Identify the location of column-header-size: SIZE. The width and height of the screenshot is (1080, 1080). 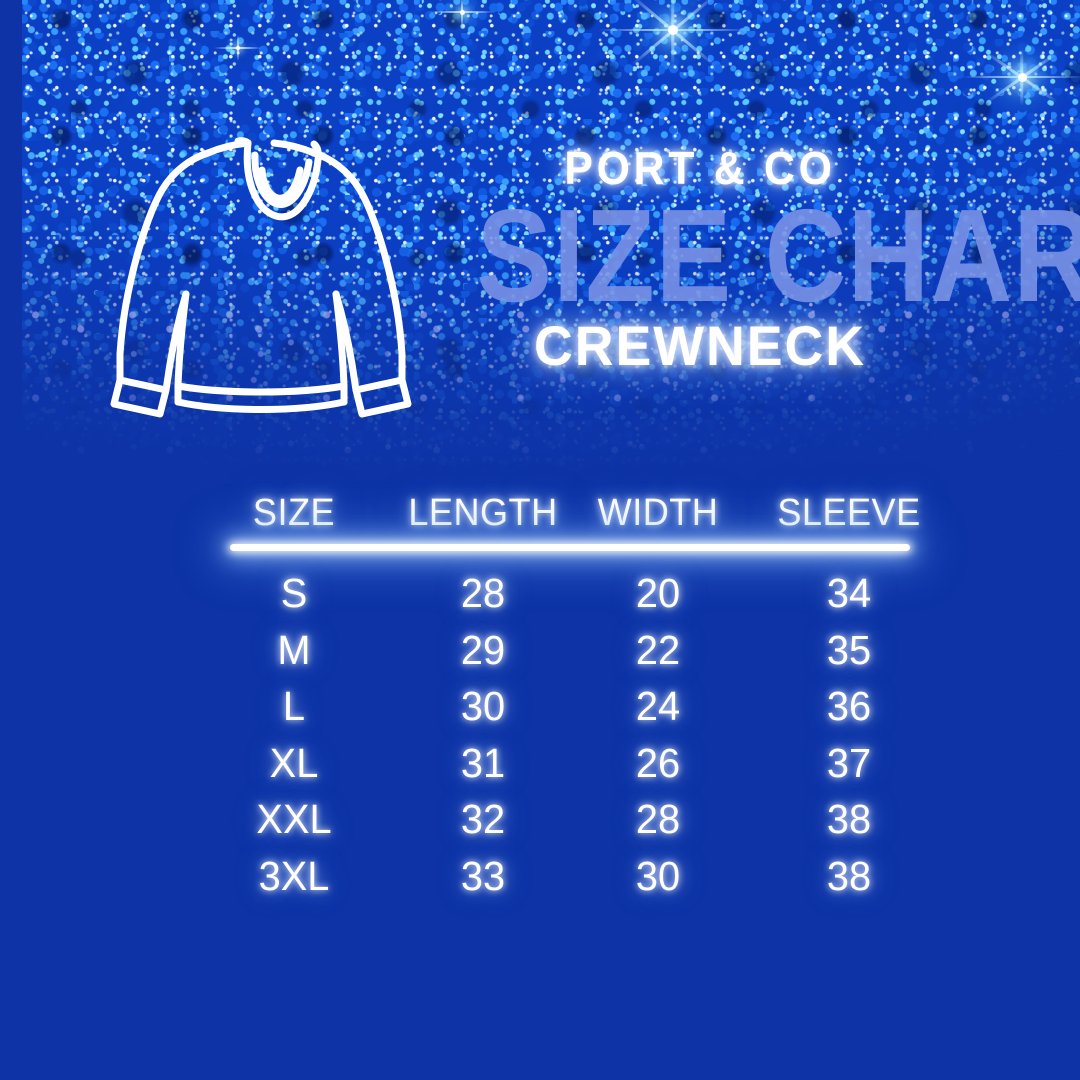
(294, 513).